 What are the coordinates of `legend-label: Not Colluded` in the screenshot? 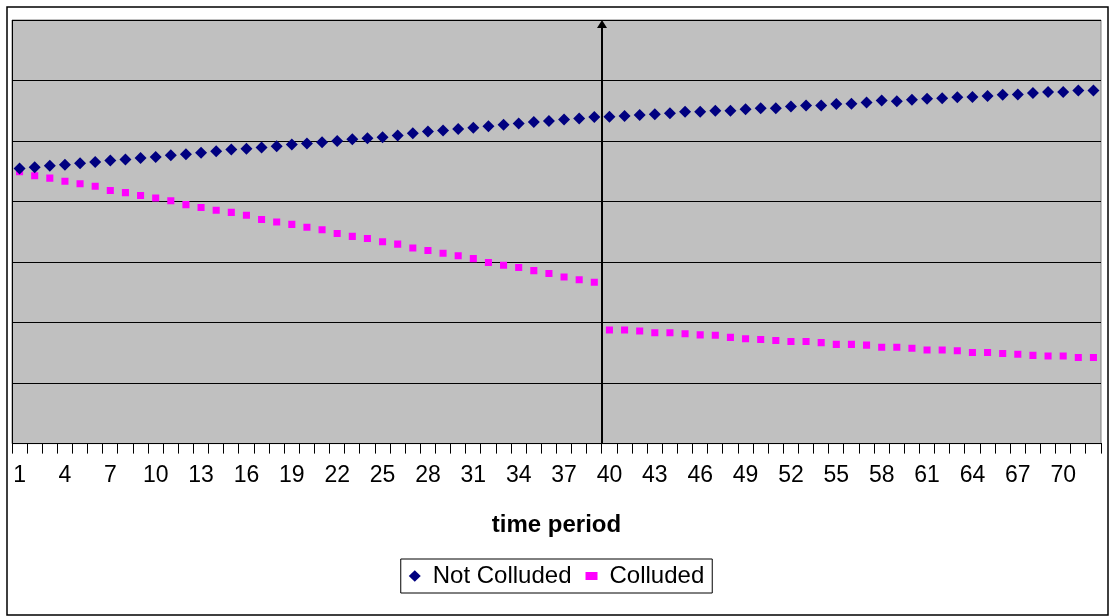 It's located at (502, 574).